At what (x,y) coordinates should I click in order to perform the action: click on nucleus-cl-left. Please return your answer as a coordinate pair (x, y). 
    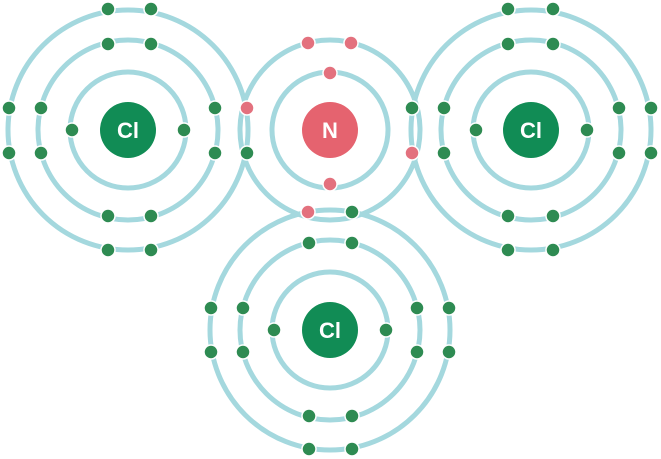
    Looking at the image, I should click on (128, 130).